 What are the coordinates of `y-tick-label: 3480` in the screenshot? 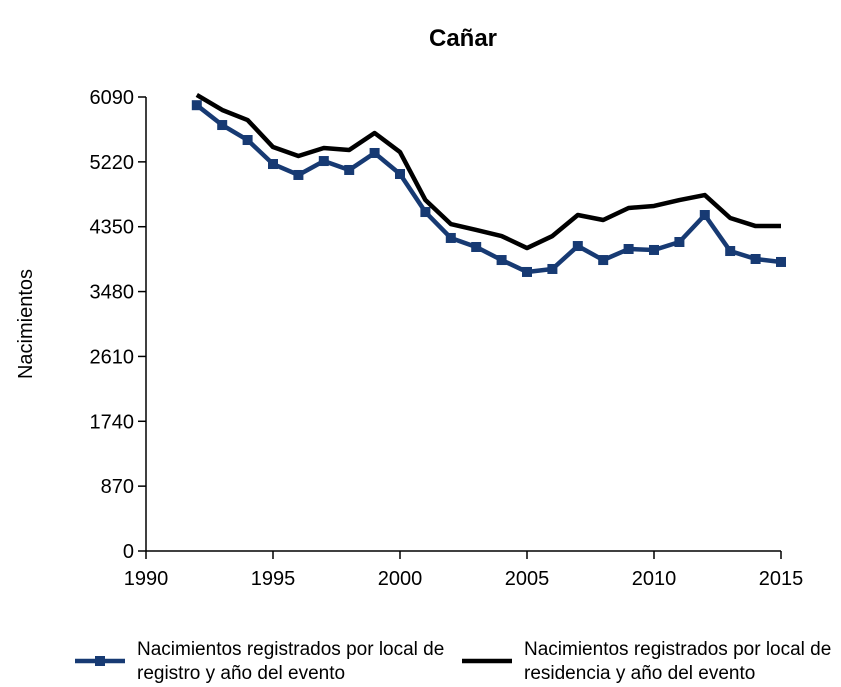 It's located at (112, 293).